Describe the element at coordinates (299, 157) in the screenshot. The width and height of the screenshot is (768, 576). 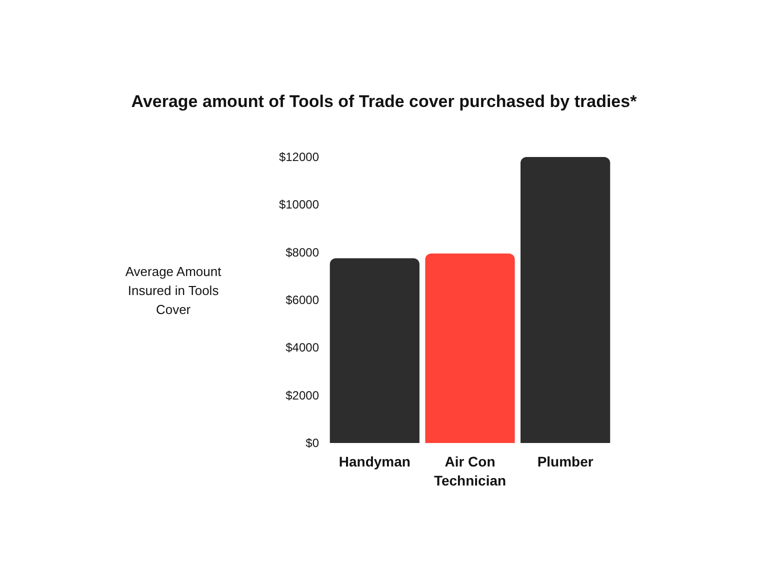
I see `y-tick-label: $12000` at that location.